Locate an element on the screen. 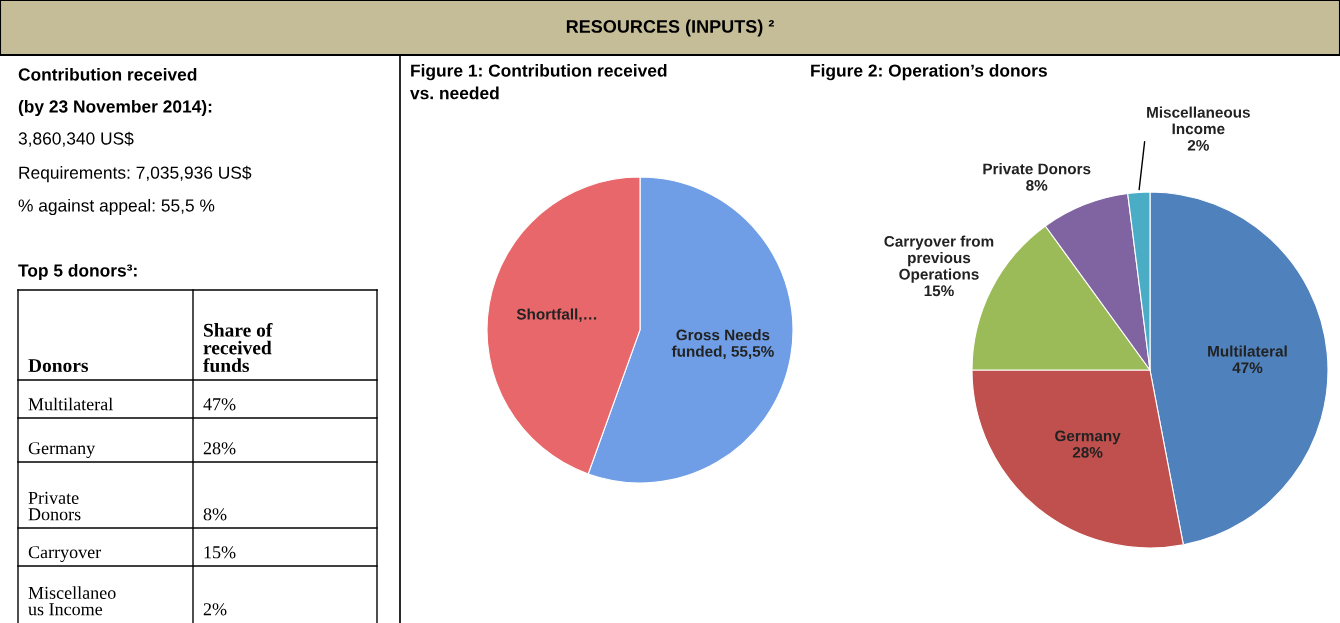 This screenshot has height=623, width=1340. text: Private Donors is located at coordinates (54, 506).